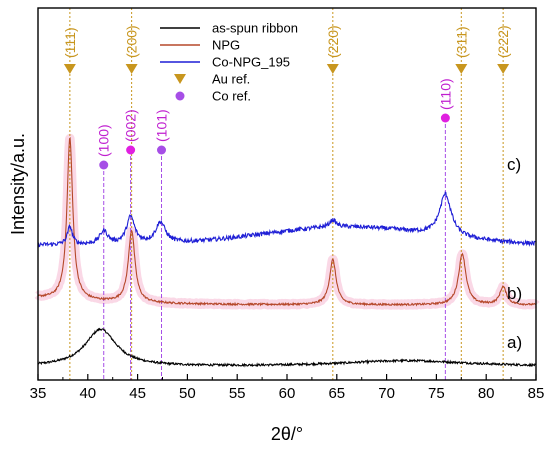 The height and width of the screenshot is (449, 550). I want to click on co-reflection-label: (110), so click(445, 94).